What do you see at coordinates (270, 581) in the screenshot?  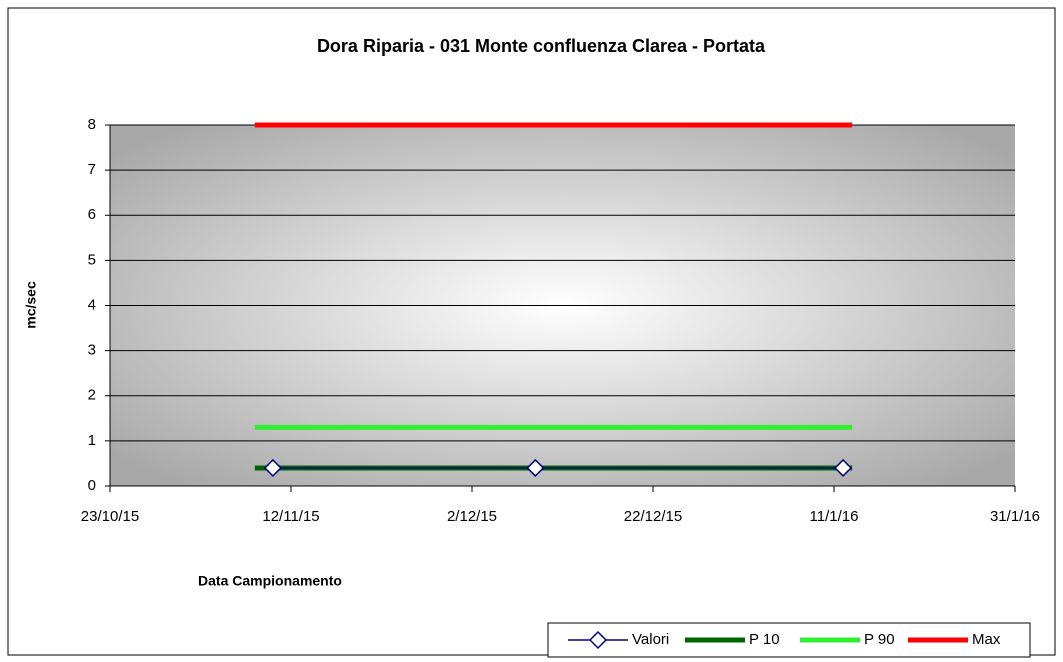 I see `x-axis-label: Data Campionamento` at bounding box center [270, 581].